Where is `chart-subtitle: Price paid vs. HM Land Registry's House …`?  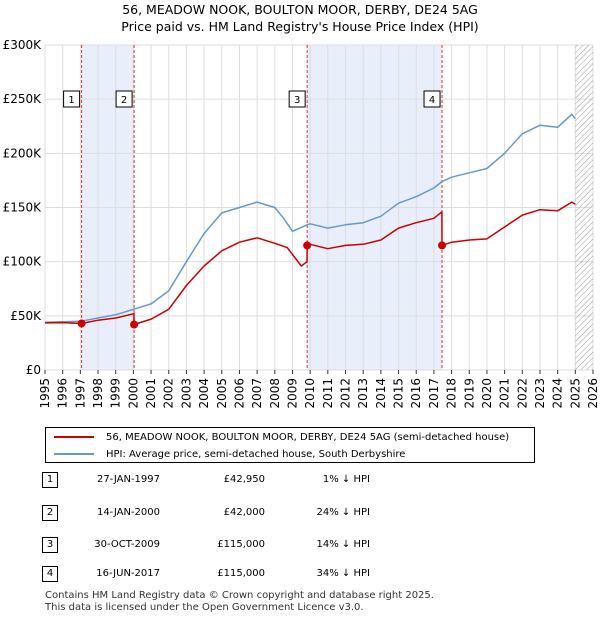
chart-subtitle: Price paid vs. HM Land Registry's House … is located at coordinates (300, 26).